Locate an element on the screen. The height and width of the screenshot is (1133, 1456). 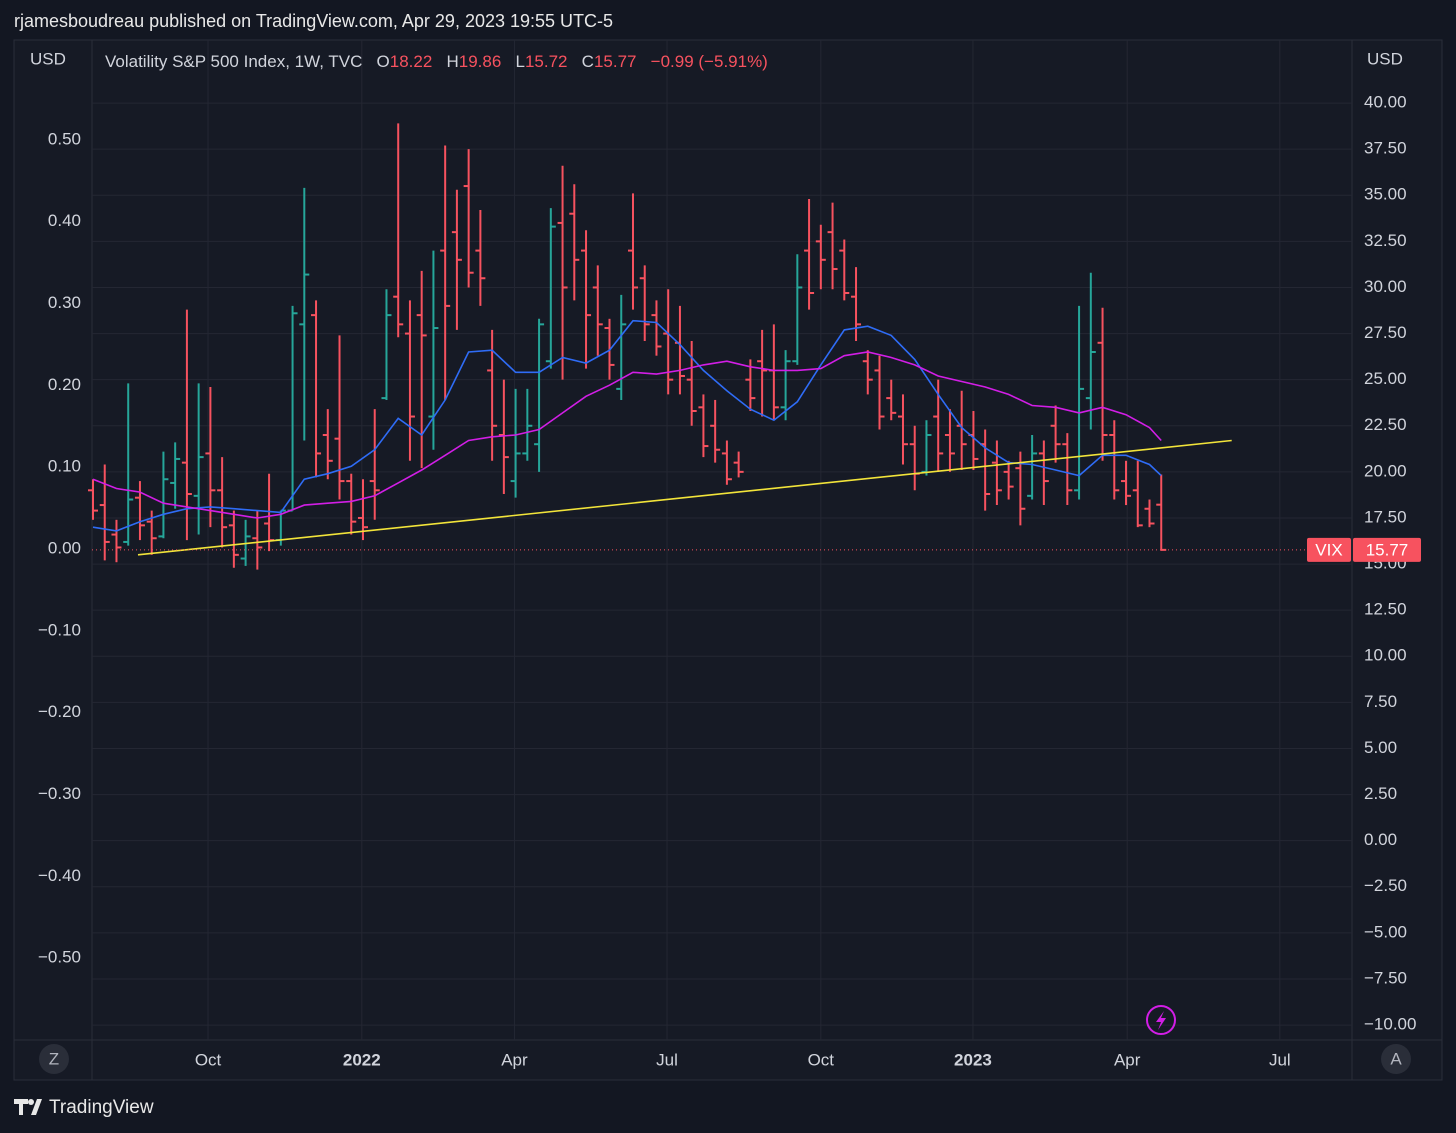
y-tick-label: 0.40 is located at coordinates (64, 220).